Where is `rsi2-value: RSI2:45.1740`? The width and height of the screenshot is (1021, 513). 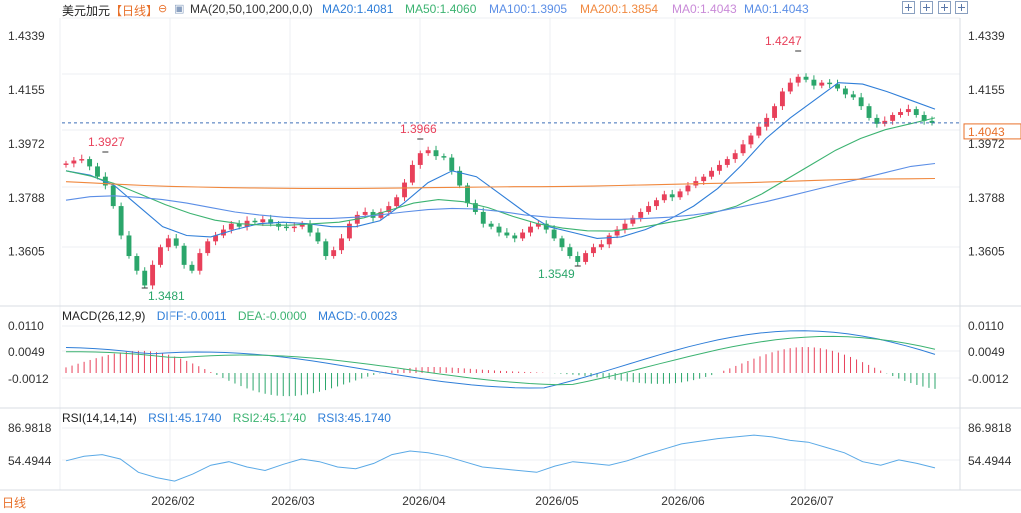 rsi2-value: RSI2:45.1740 is located at coordinates (269, 418).